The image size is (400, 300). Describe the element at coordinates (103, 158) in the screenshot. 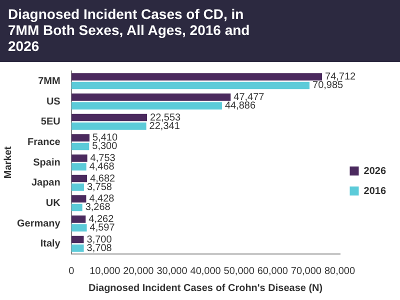

I see `data-label: 4,753` at that location.